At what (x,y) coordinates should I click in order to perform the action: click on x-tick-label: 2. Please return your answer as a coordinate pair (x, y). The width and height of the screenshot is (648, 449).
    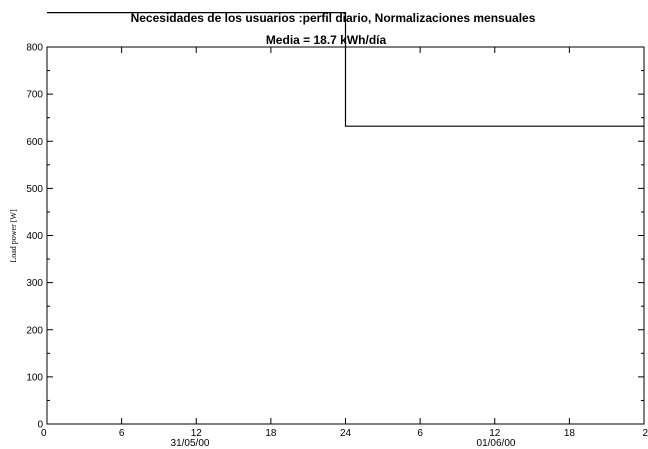
    Looking at the image, I should click on (645, 433).